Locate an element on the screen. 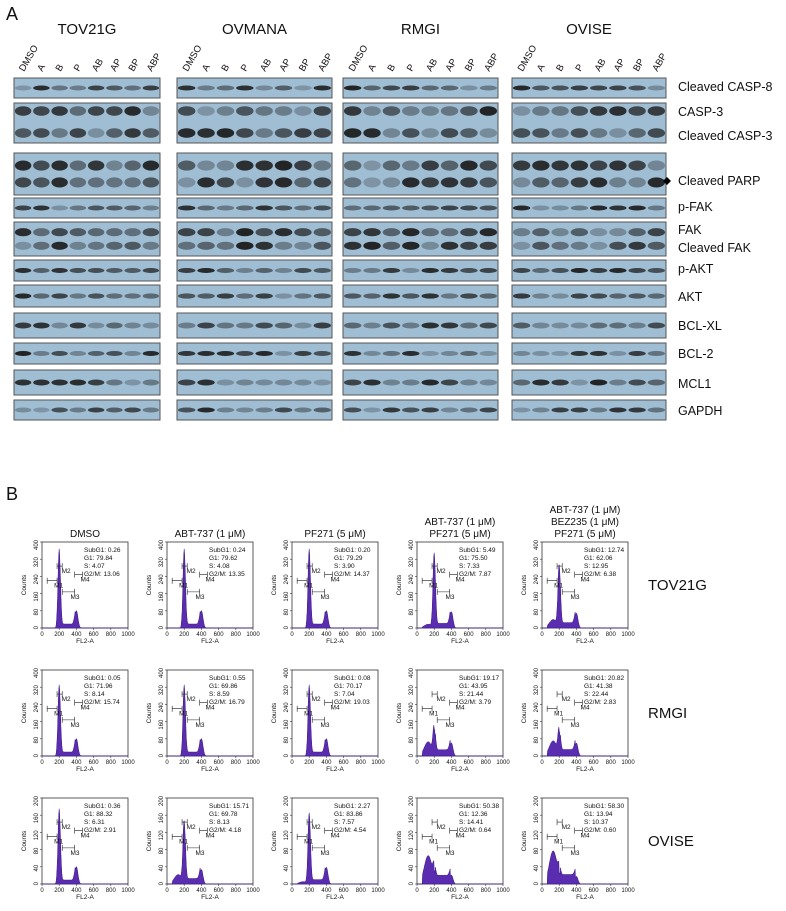 The width and height of the screenshot is (786, 911). lane-label: AB is located at coordinates (266, 65).